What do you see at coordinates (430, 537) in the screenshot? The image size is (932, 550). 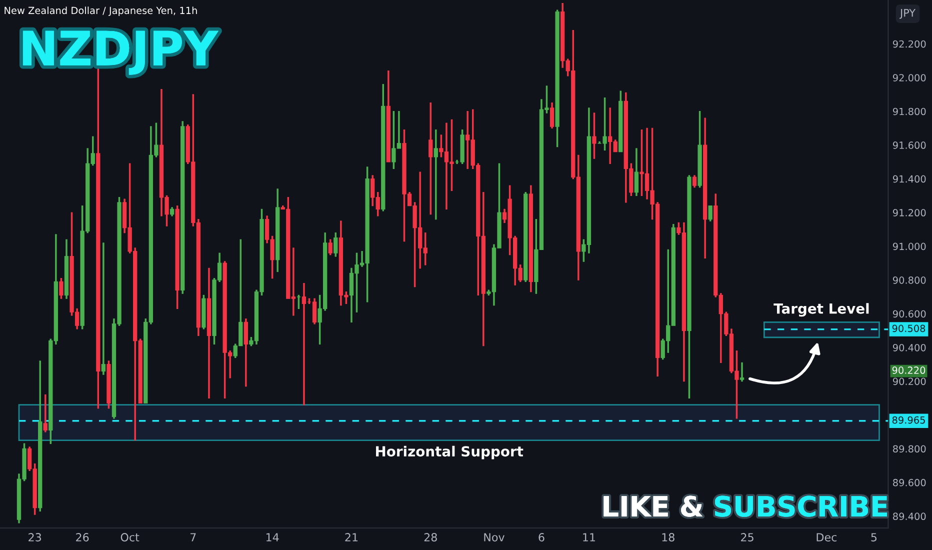 I see `x-tick-label: 28` at bounding box center [430, 537].